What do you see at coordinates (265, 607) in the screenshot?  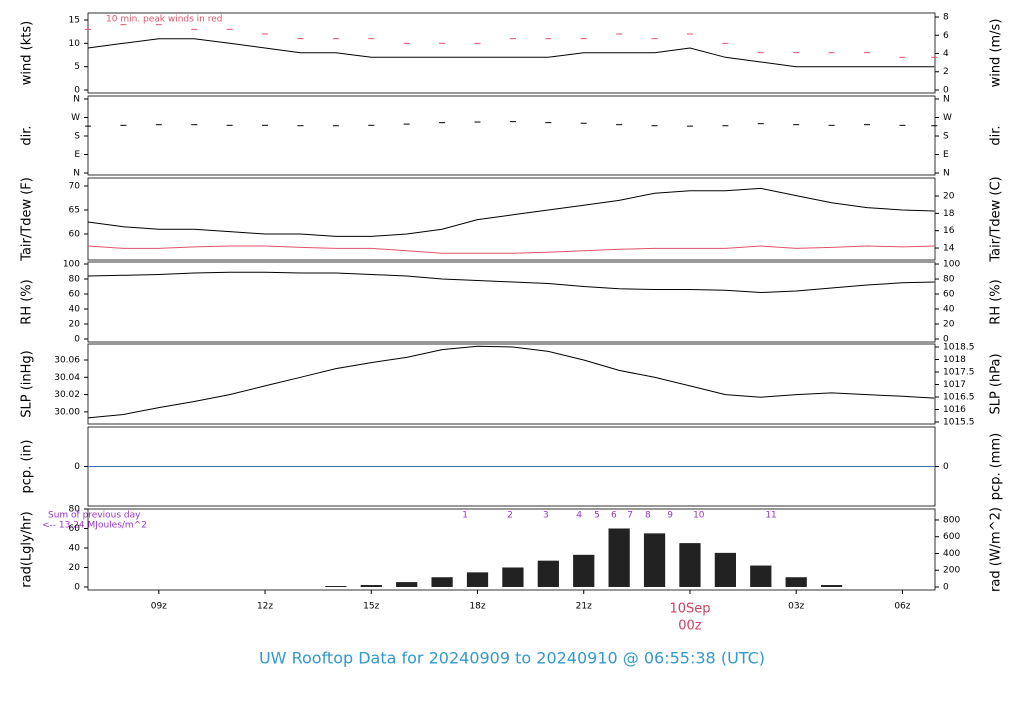 I see `x-tick-label: 12z` at bounding box center [265, 607].